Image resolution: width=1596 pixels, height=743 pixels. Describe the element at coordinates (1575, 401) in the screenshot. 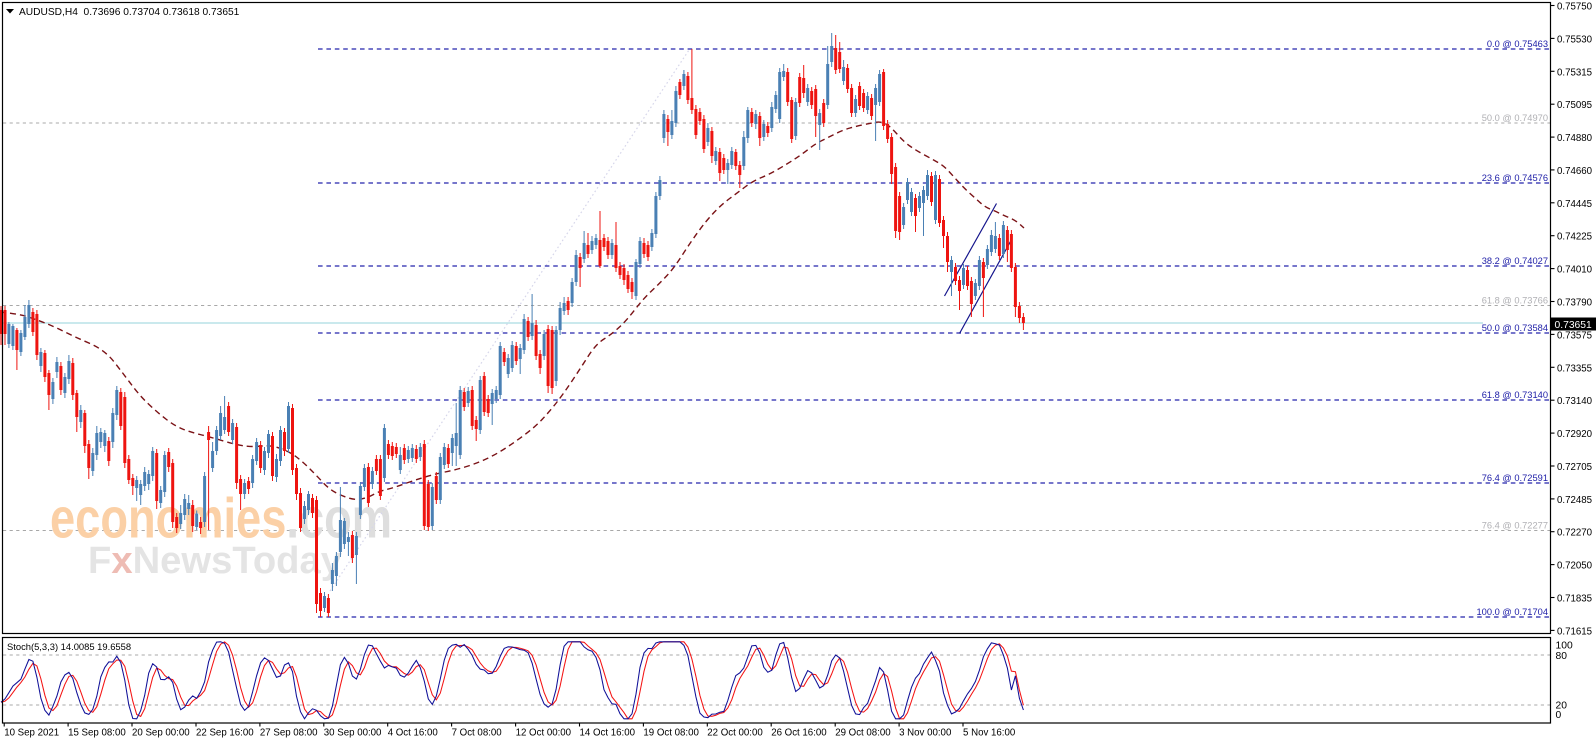

I see `svg-text: 0.73140` at that location.